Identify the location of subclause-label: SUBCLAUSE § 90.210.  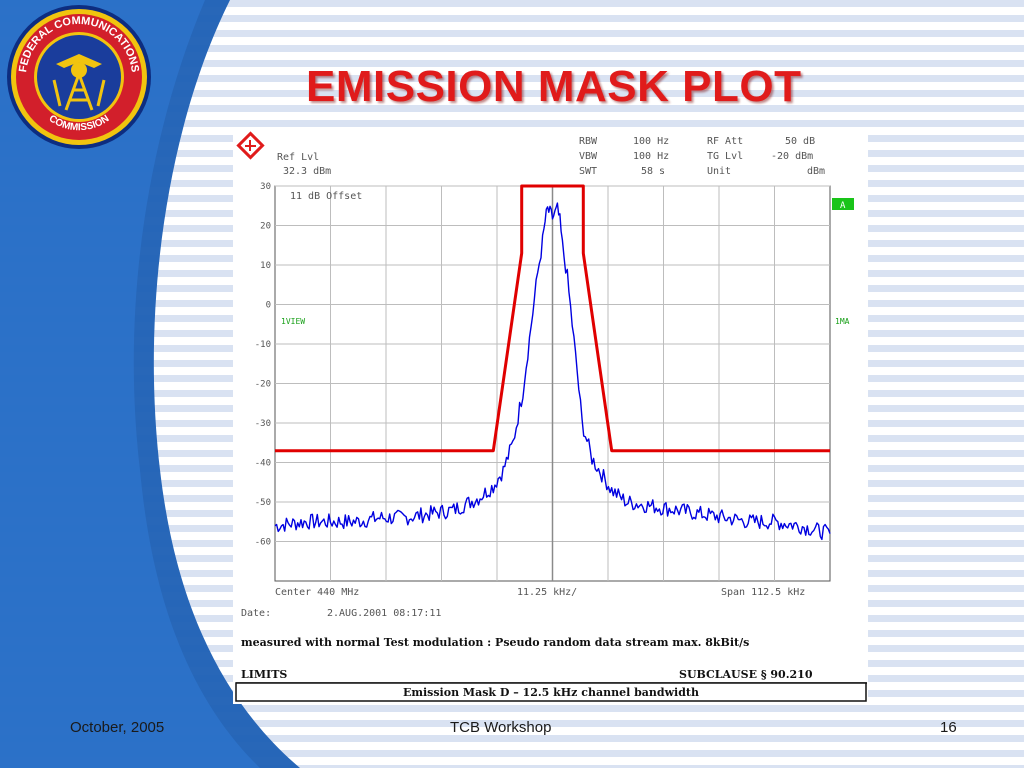
(746, 674).